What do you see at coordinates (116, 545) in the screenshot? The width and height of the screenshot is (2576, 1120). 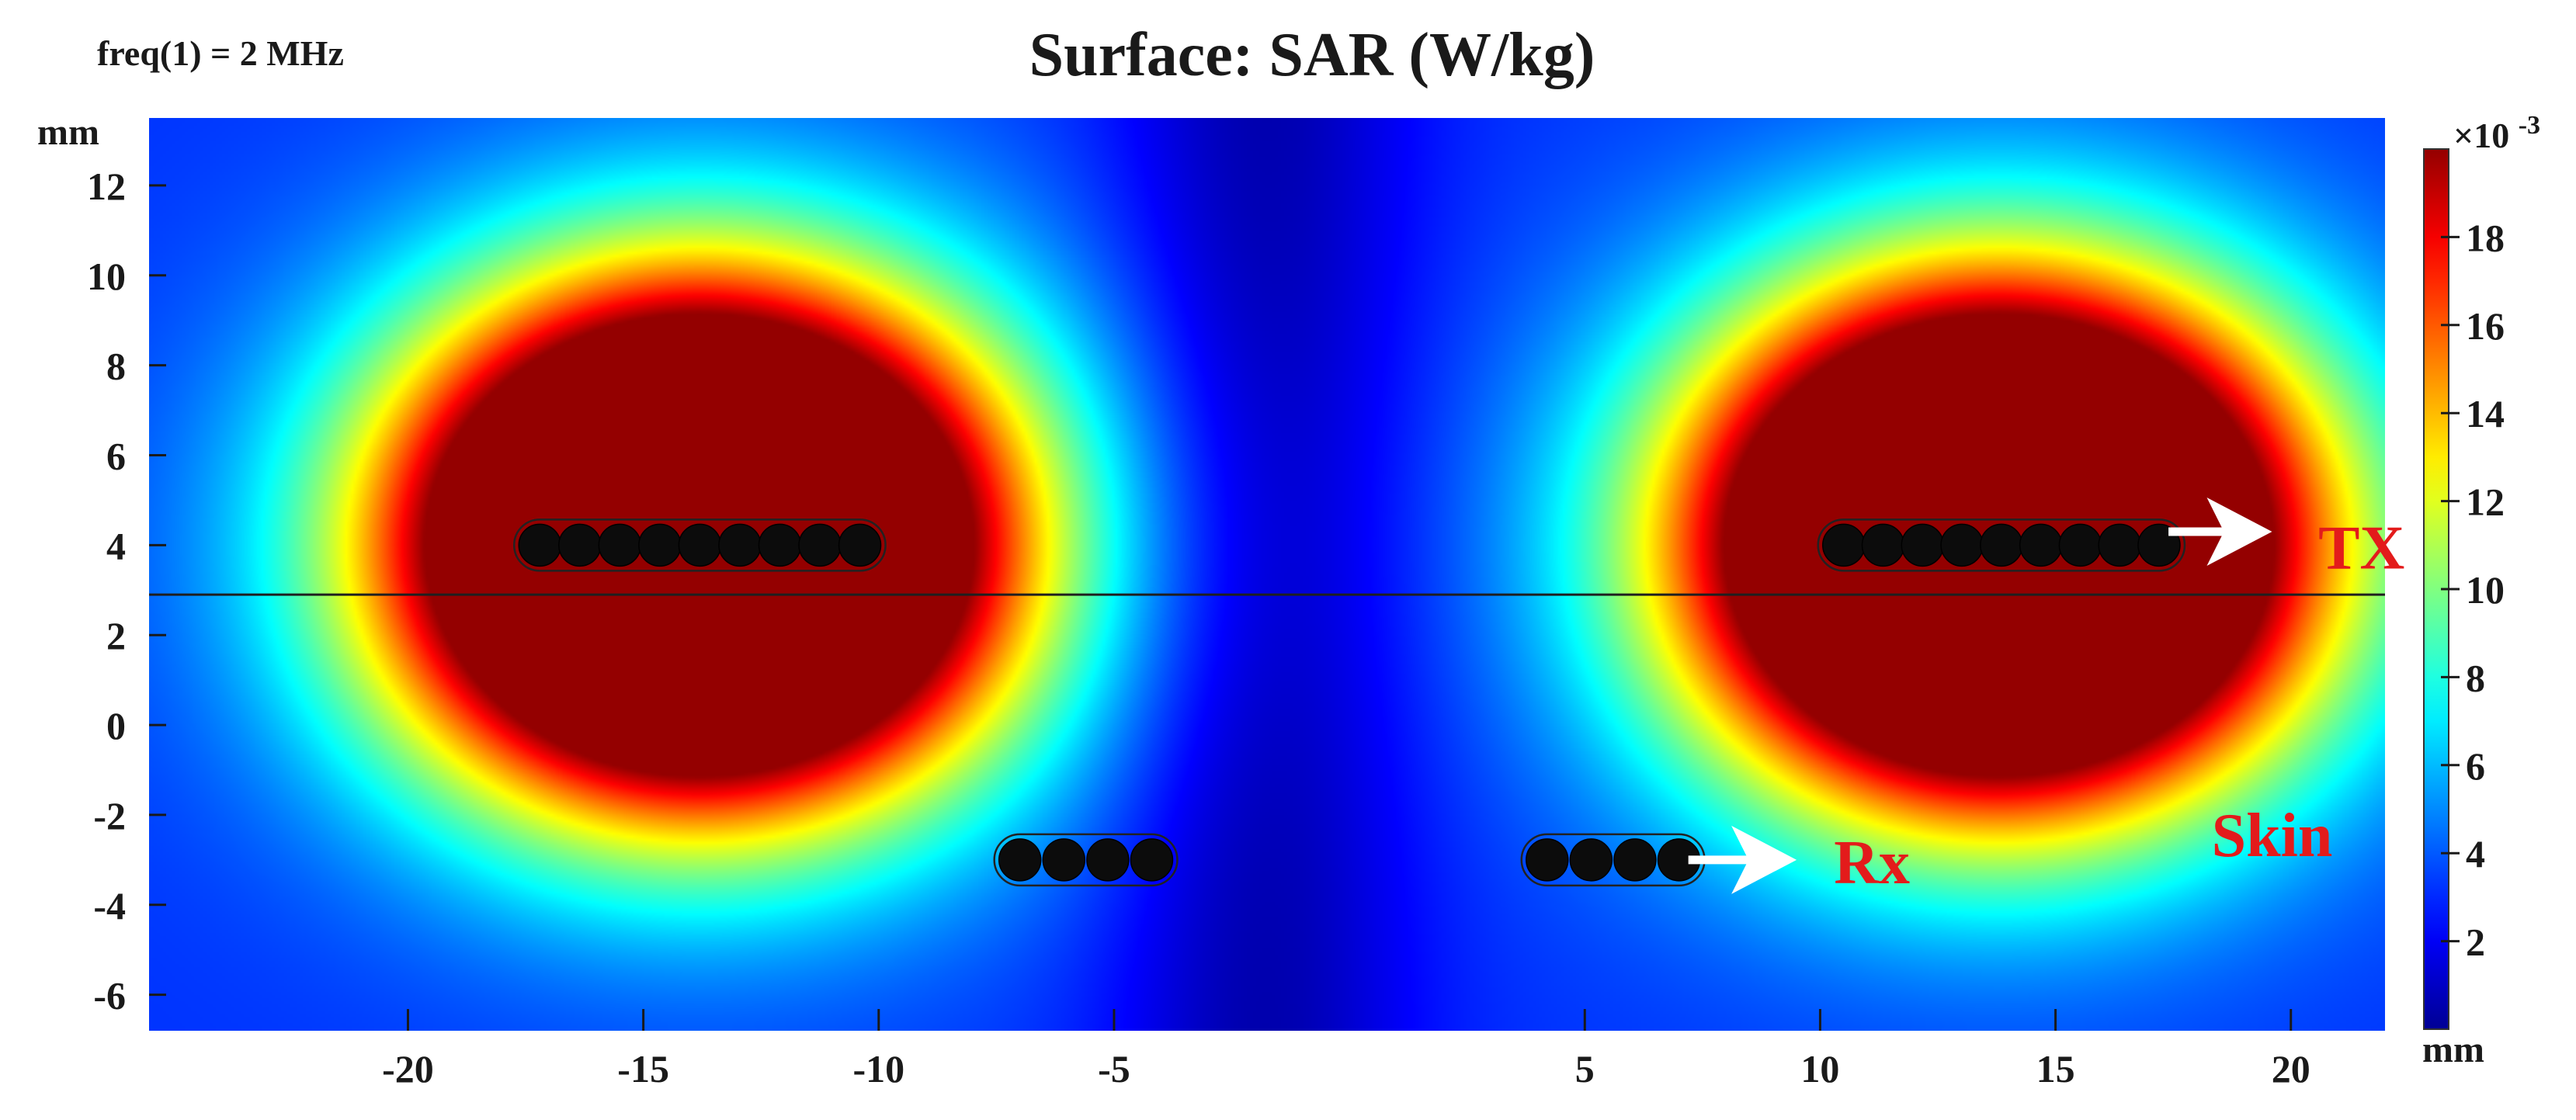 I see `y-tick-label: 4` at bounding box center [116, 545].